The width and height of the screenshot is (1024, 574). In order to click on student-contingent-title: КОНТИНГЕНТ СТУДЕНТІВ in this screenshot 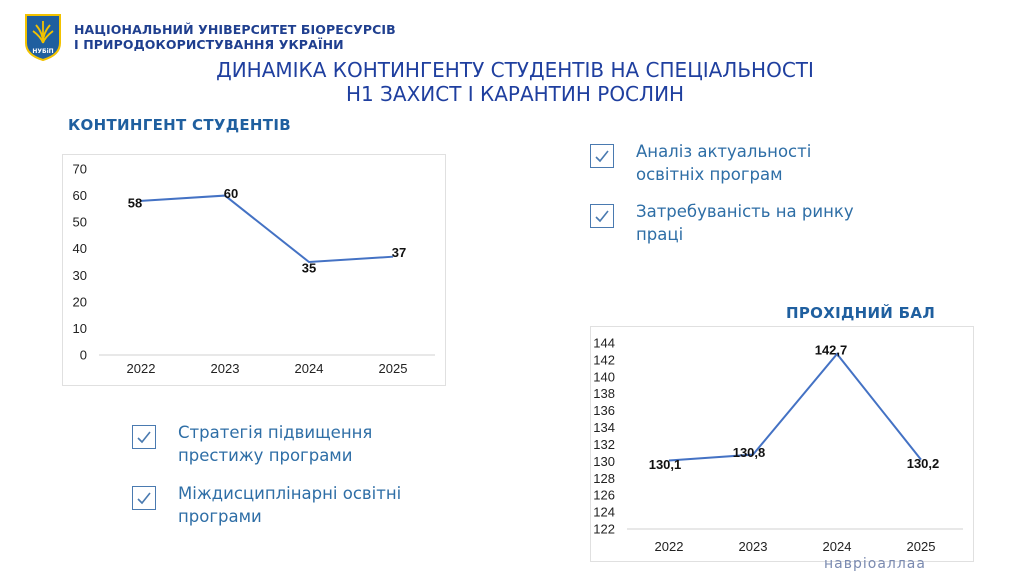, I will do `click(179, 125)`.